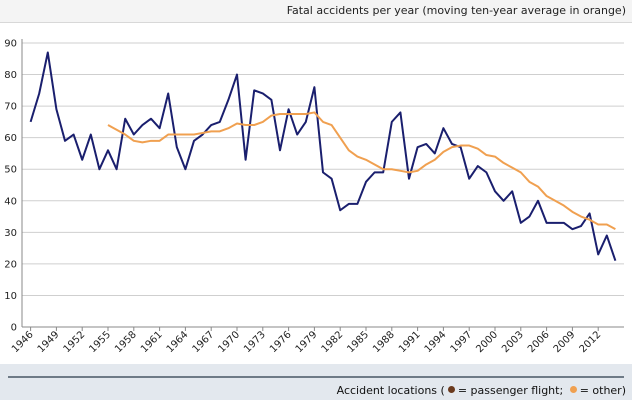  Describe the element at coordinates (14, 328) in the screenshot. I see `y-tick-label: 0` at that location.